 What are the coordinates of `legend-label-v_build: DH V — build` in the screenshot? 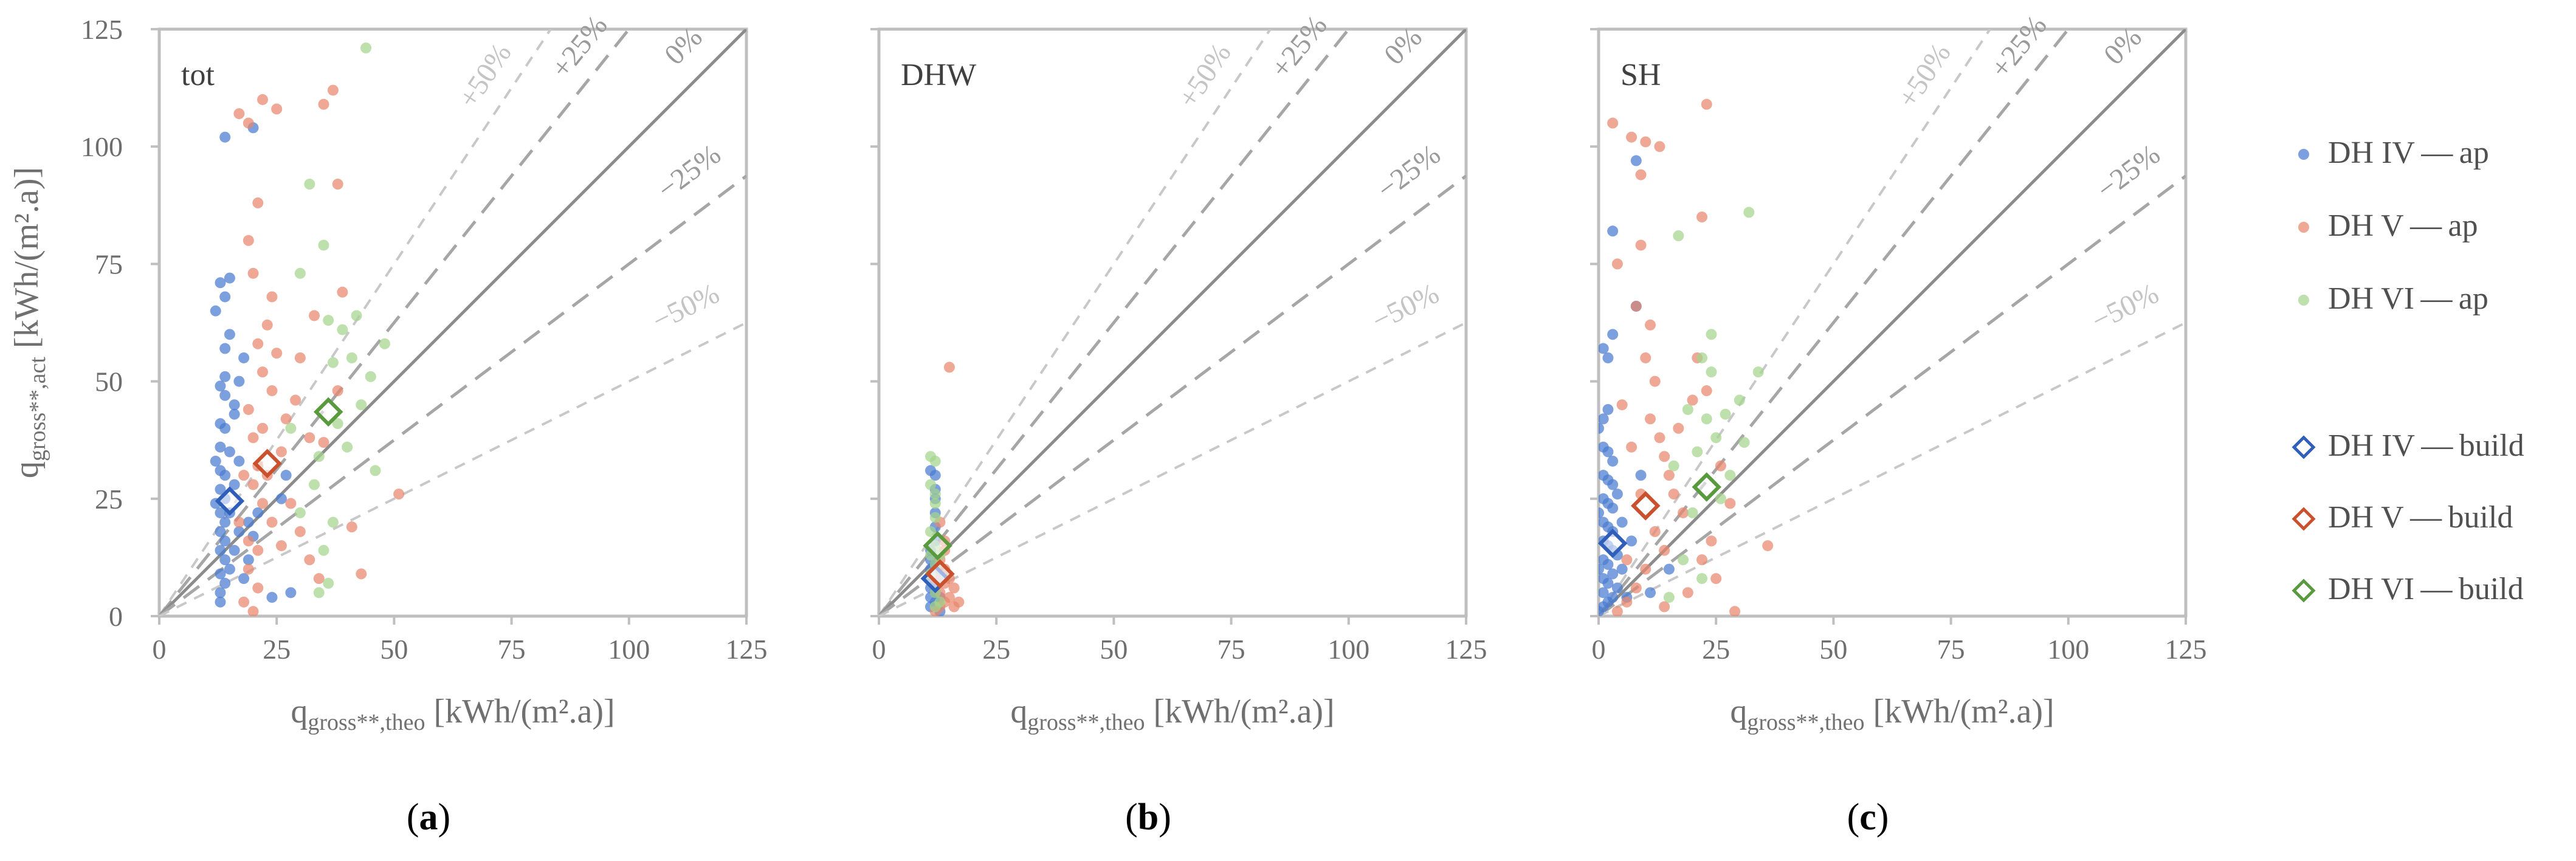 It's located at (2420, 517).